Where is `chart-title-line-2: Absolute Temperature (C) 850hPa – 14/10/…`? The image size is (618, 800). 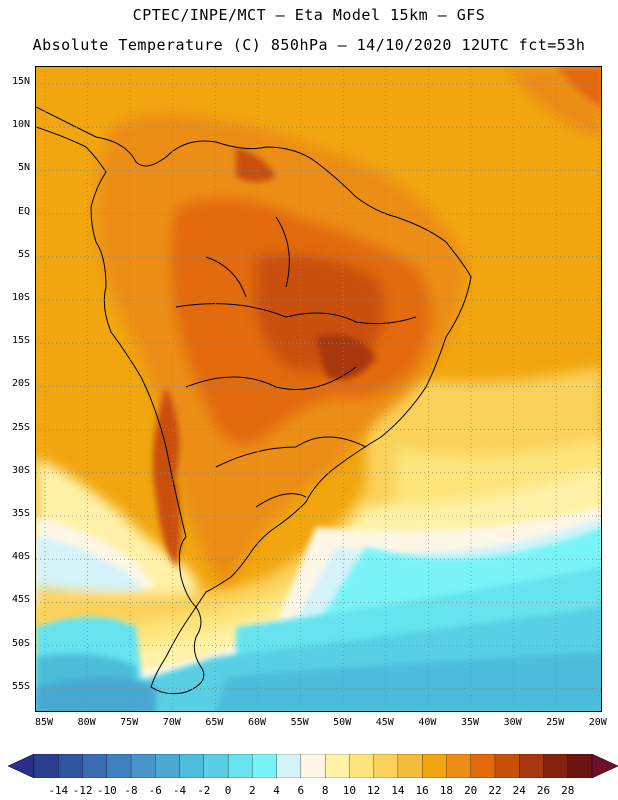
chart-title-line-2: Absolute Temperature (C) 850hPa – 14/10/… is located at coordinates (309, 45).